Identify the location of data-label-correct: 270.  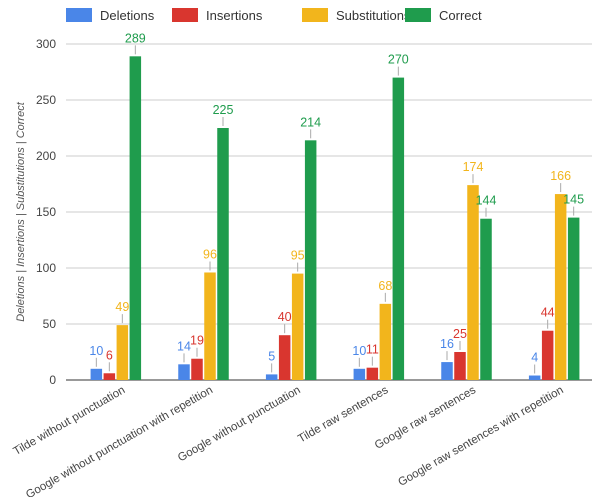
(398, 60).